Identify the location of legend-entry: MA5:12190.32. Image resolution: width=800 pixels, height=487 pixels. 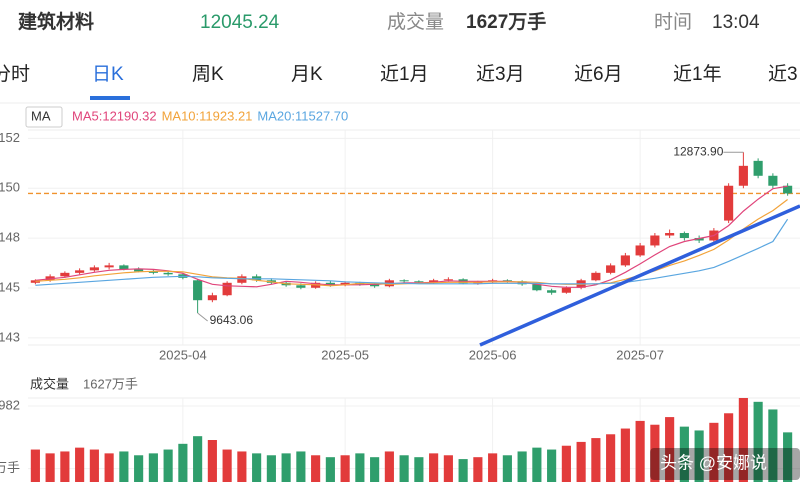
(114, 115).